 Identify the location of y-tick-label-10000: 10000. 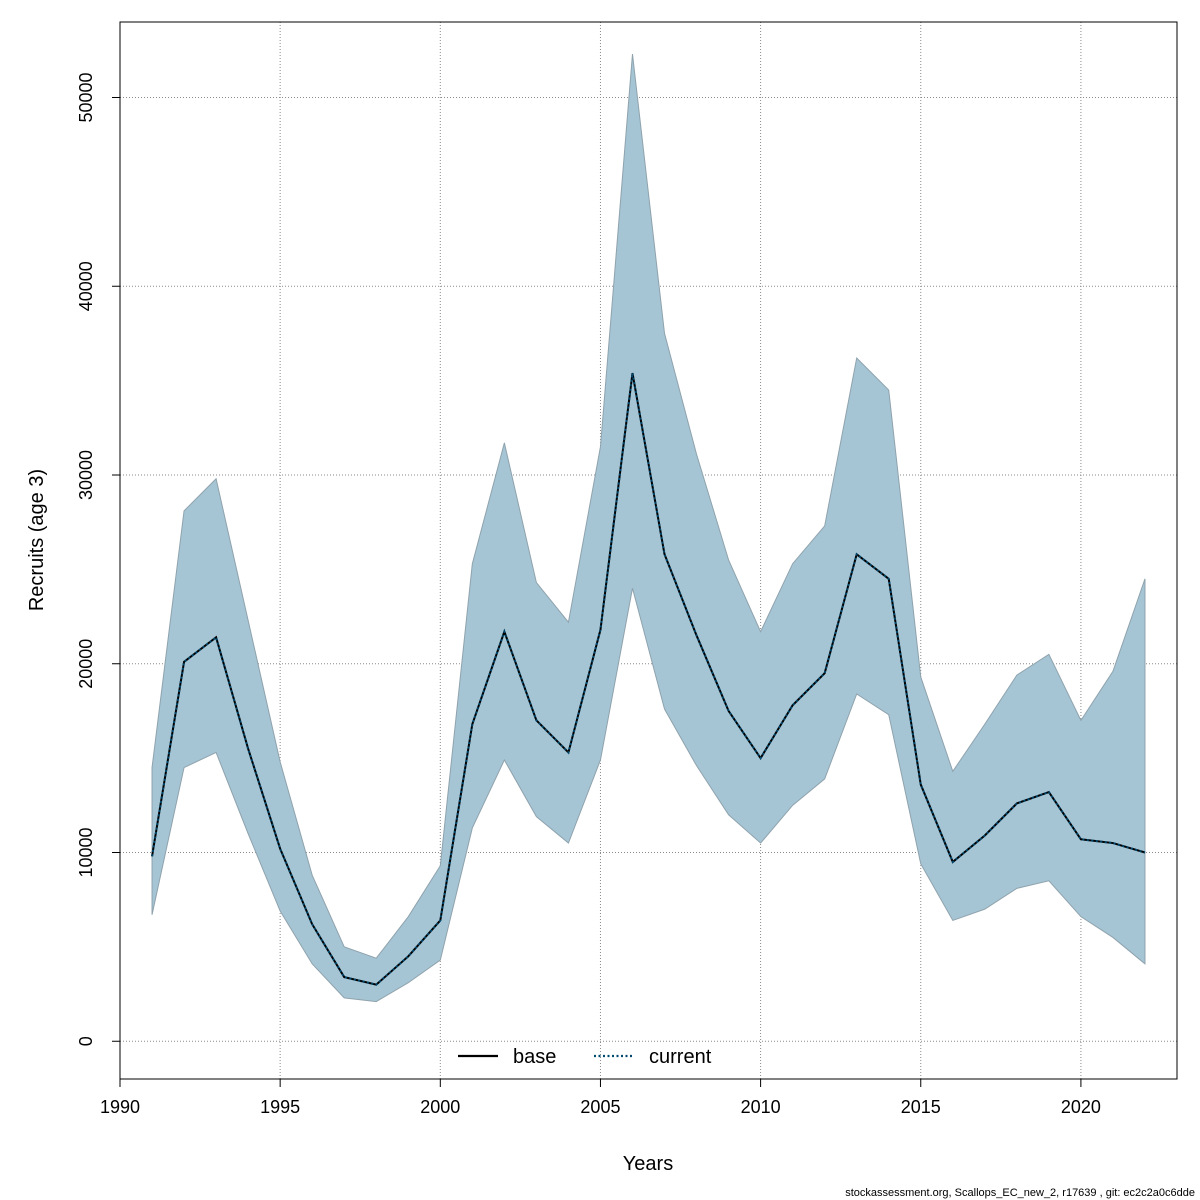
(86, 852).